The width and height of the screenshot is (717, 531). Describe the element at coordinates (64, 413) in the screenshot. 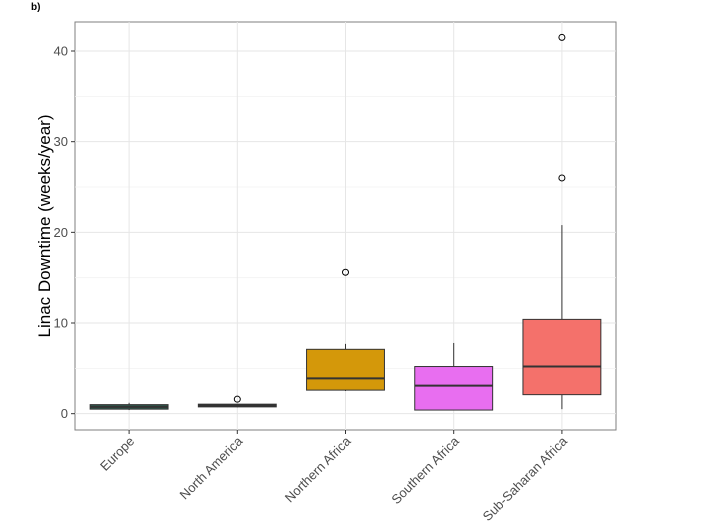

I see `y-tick-label: 0` at that location.